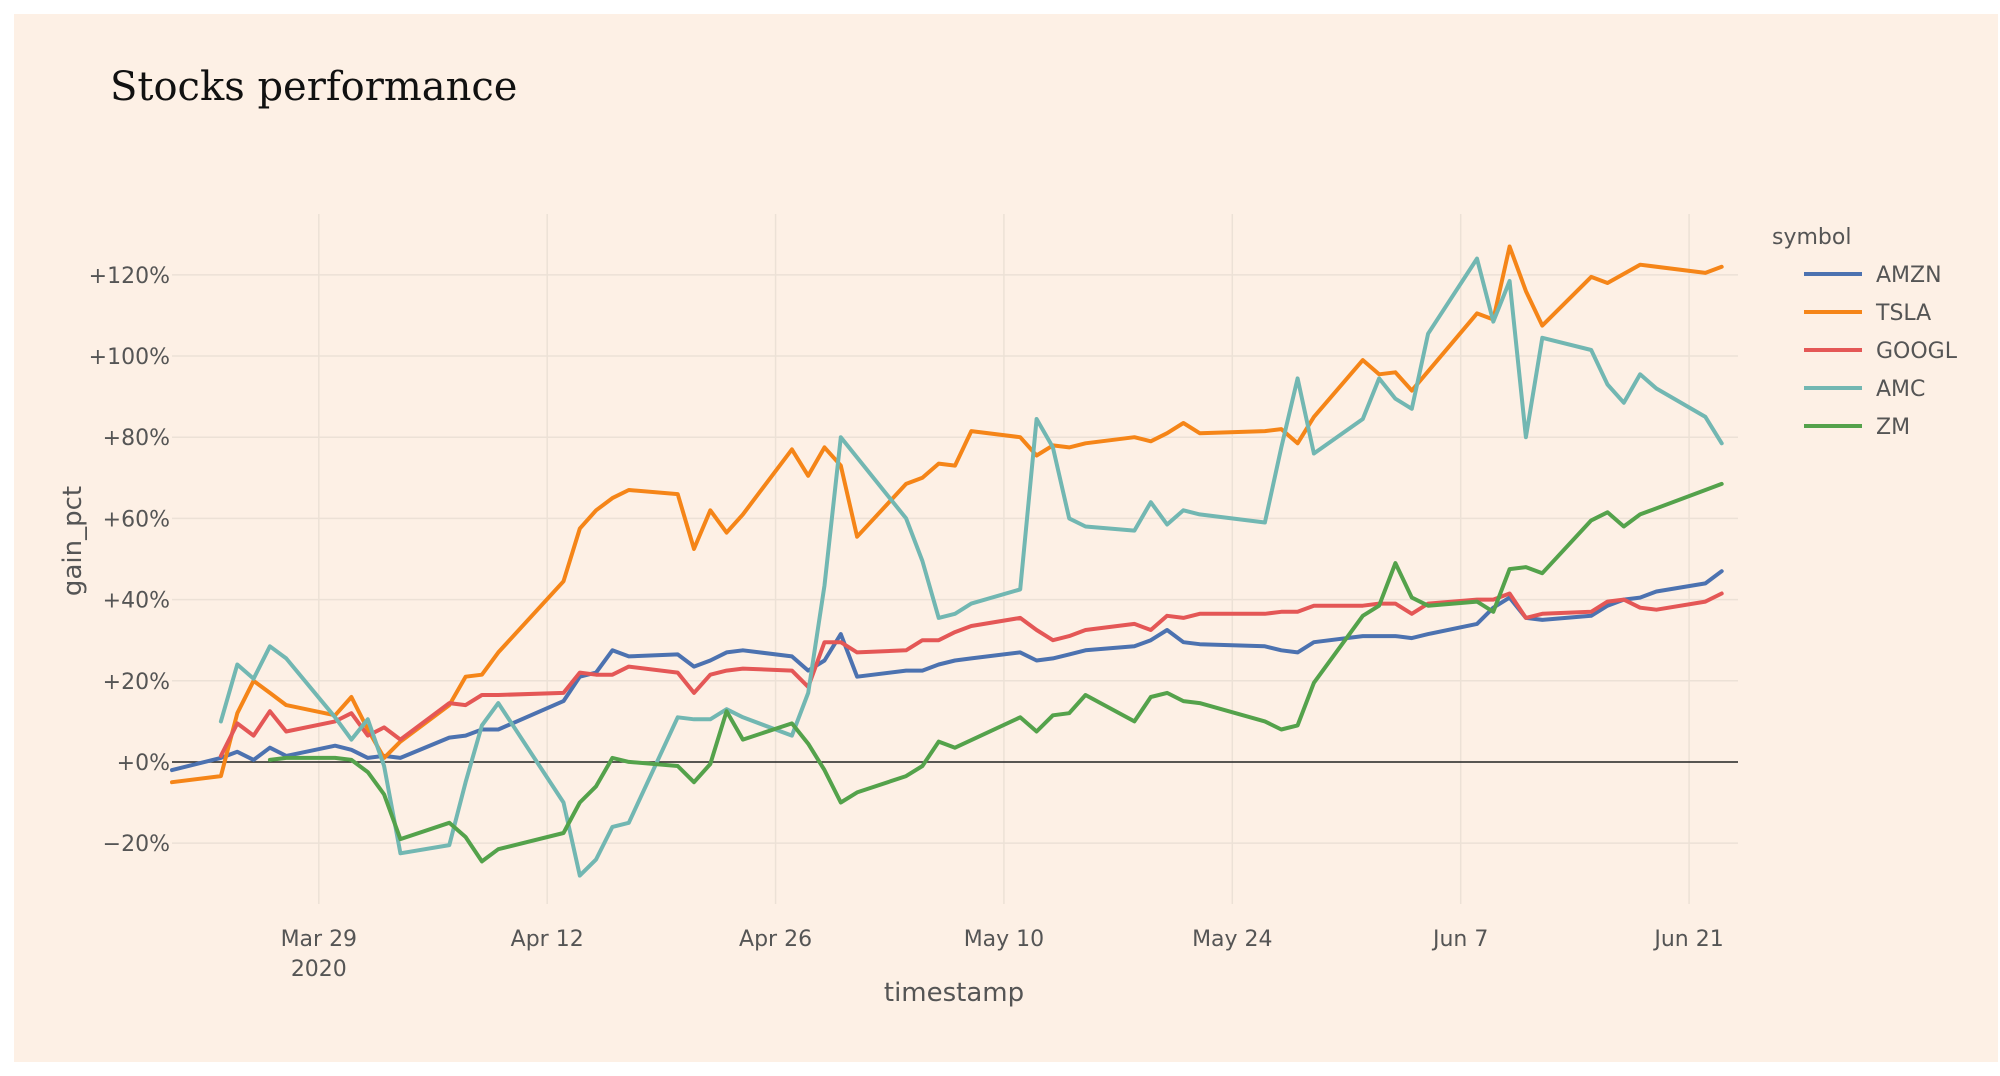 The width and height of the screenshot is (2000, 1076). Describe the element at coordinates (1865, 332) in the screenshot. I see `legend: symbol AMZN TSLA GOOGL AMC ZM` at that location.